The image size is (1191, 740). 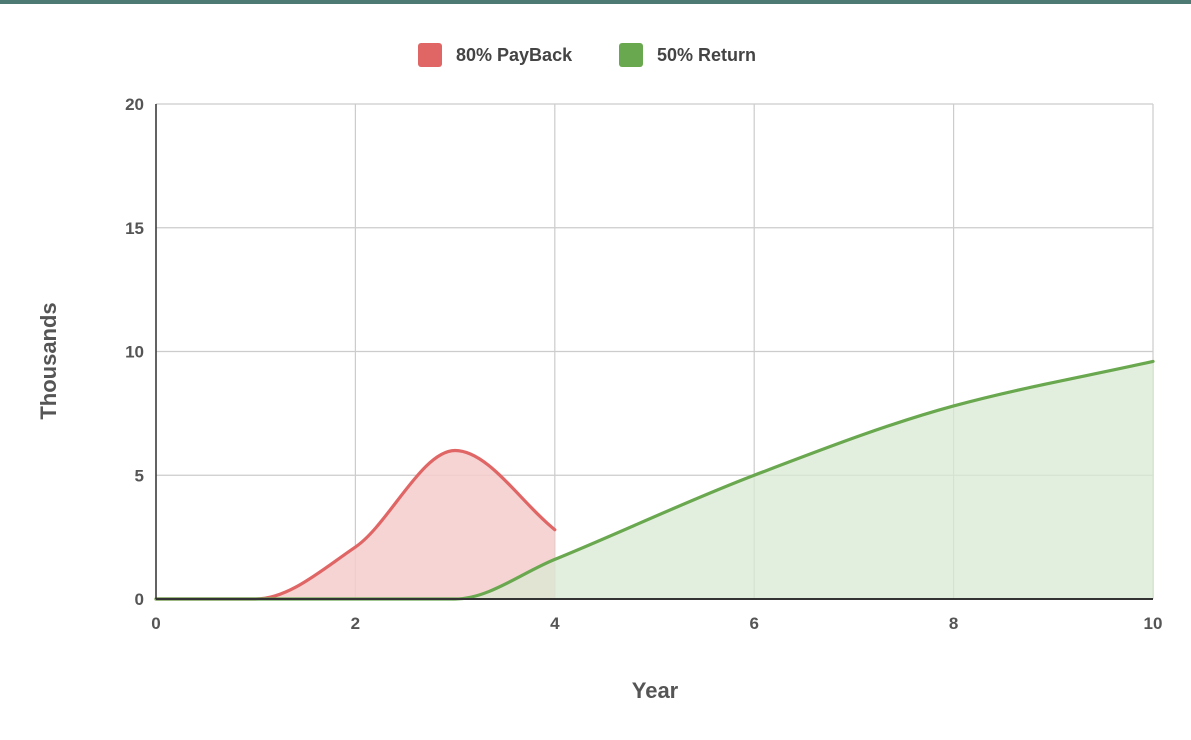 I want to click on y-axis-title: Thousands, so click(x=48, y=360).